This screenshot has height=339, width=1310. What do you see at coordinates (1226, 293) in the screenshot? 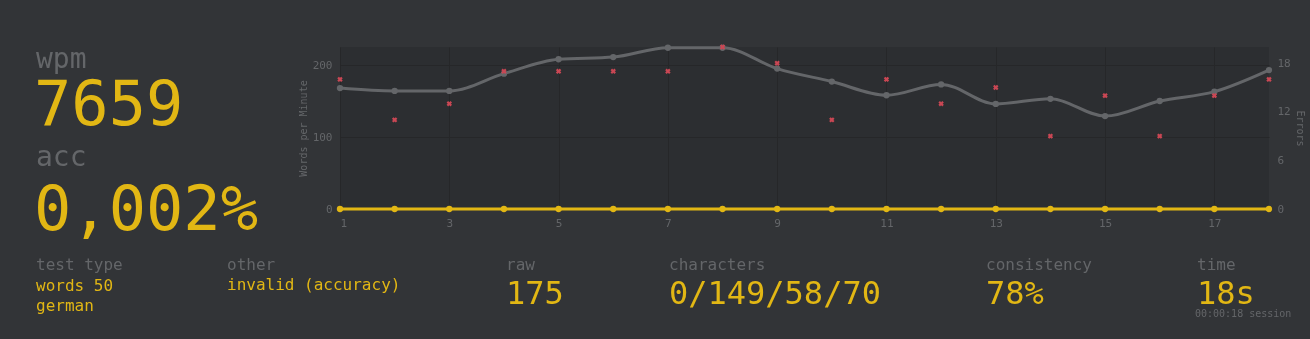
I see `text: 18s` at bounding box center [1226, 293].